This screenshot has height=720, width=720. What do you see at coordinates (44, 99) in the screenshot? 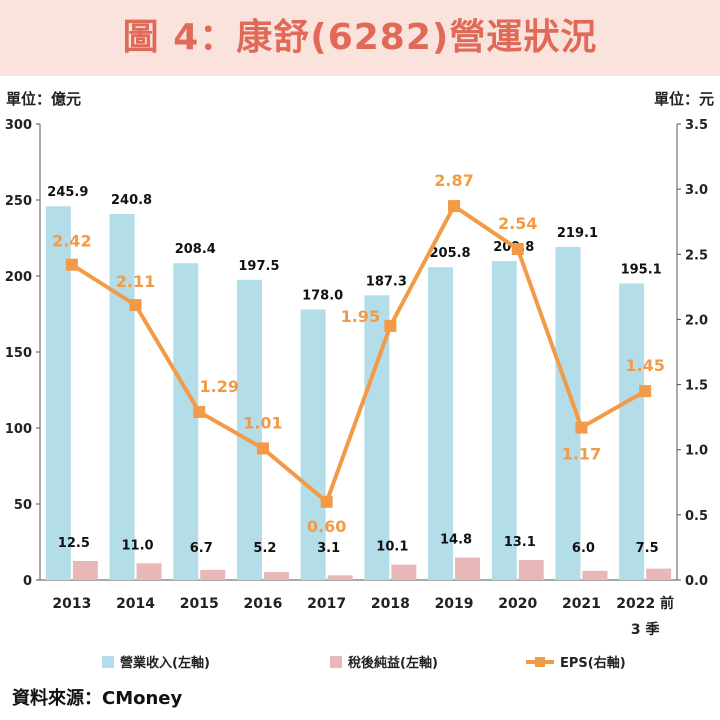
I see `left-axis-unit: 單位：億元` at bounding box center [44, 99].